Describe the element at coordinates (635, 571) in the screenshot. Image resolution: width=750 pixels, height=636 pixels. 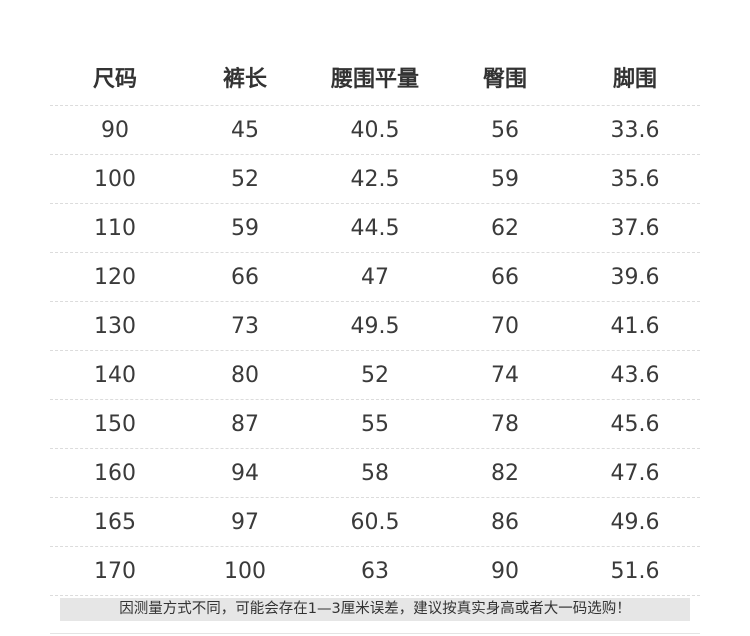
I see `table-cell: 51.6` at that location.